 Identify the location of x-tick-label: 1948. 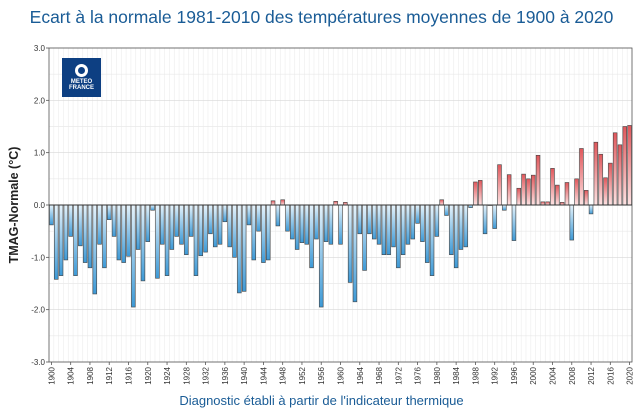
(283, 375).